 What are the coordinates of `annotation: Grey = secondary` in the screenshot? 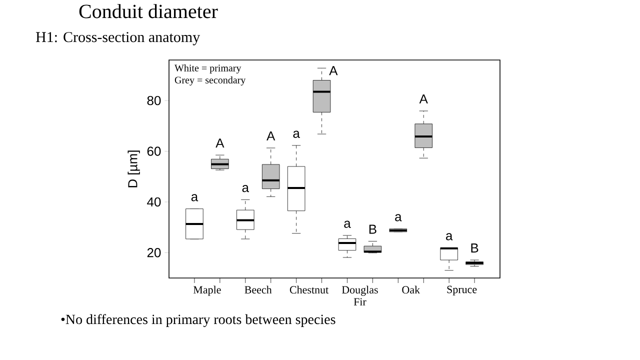 It's located at (210, 81).